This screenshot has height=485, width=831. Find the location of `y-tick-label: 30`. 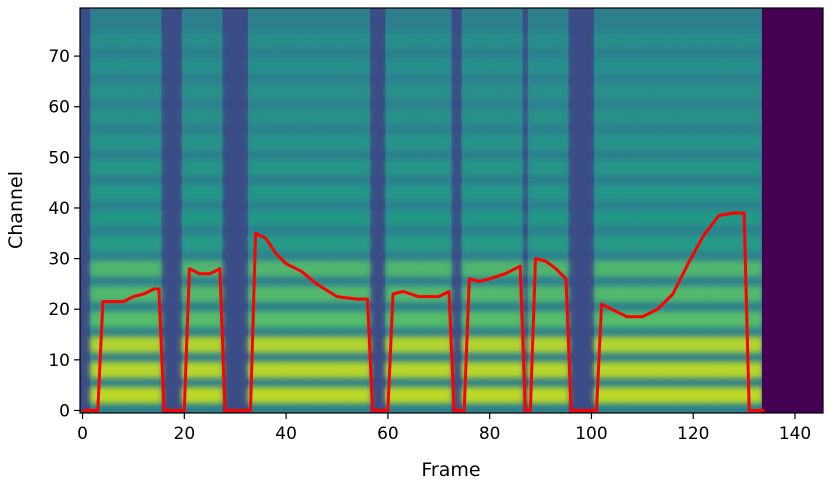

y-tick-label: 30 is located at coordinates (59, 260).